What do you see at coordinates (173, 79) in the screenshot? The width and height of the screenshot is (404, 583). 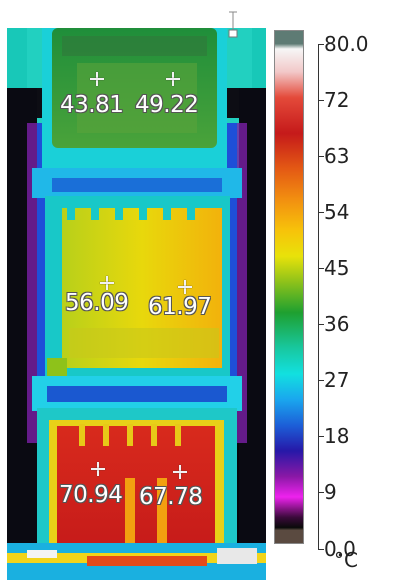 I see `measurement-marker-top-right` at bounding box center [173, 79].